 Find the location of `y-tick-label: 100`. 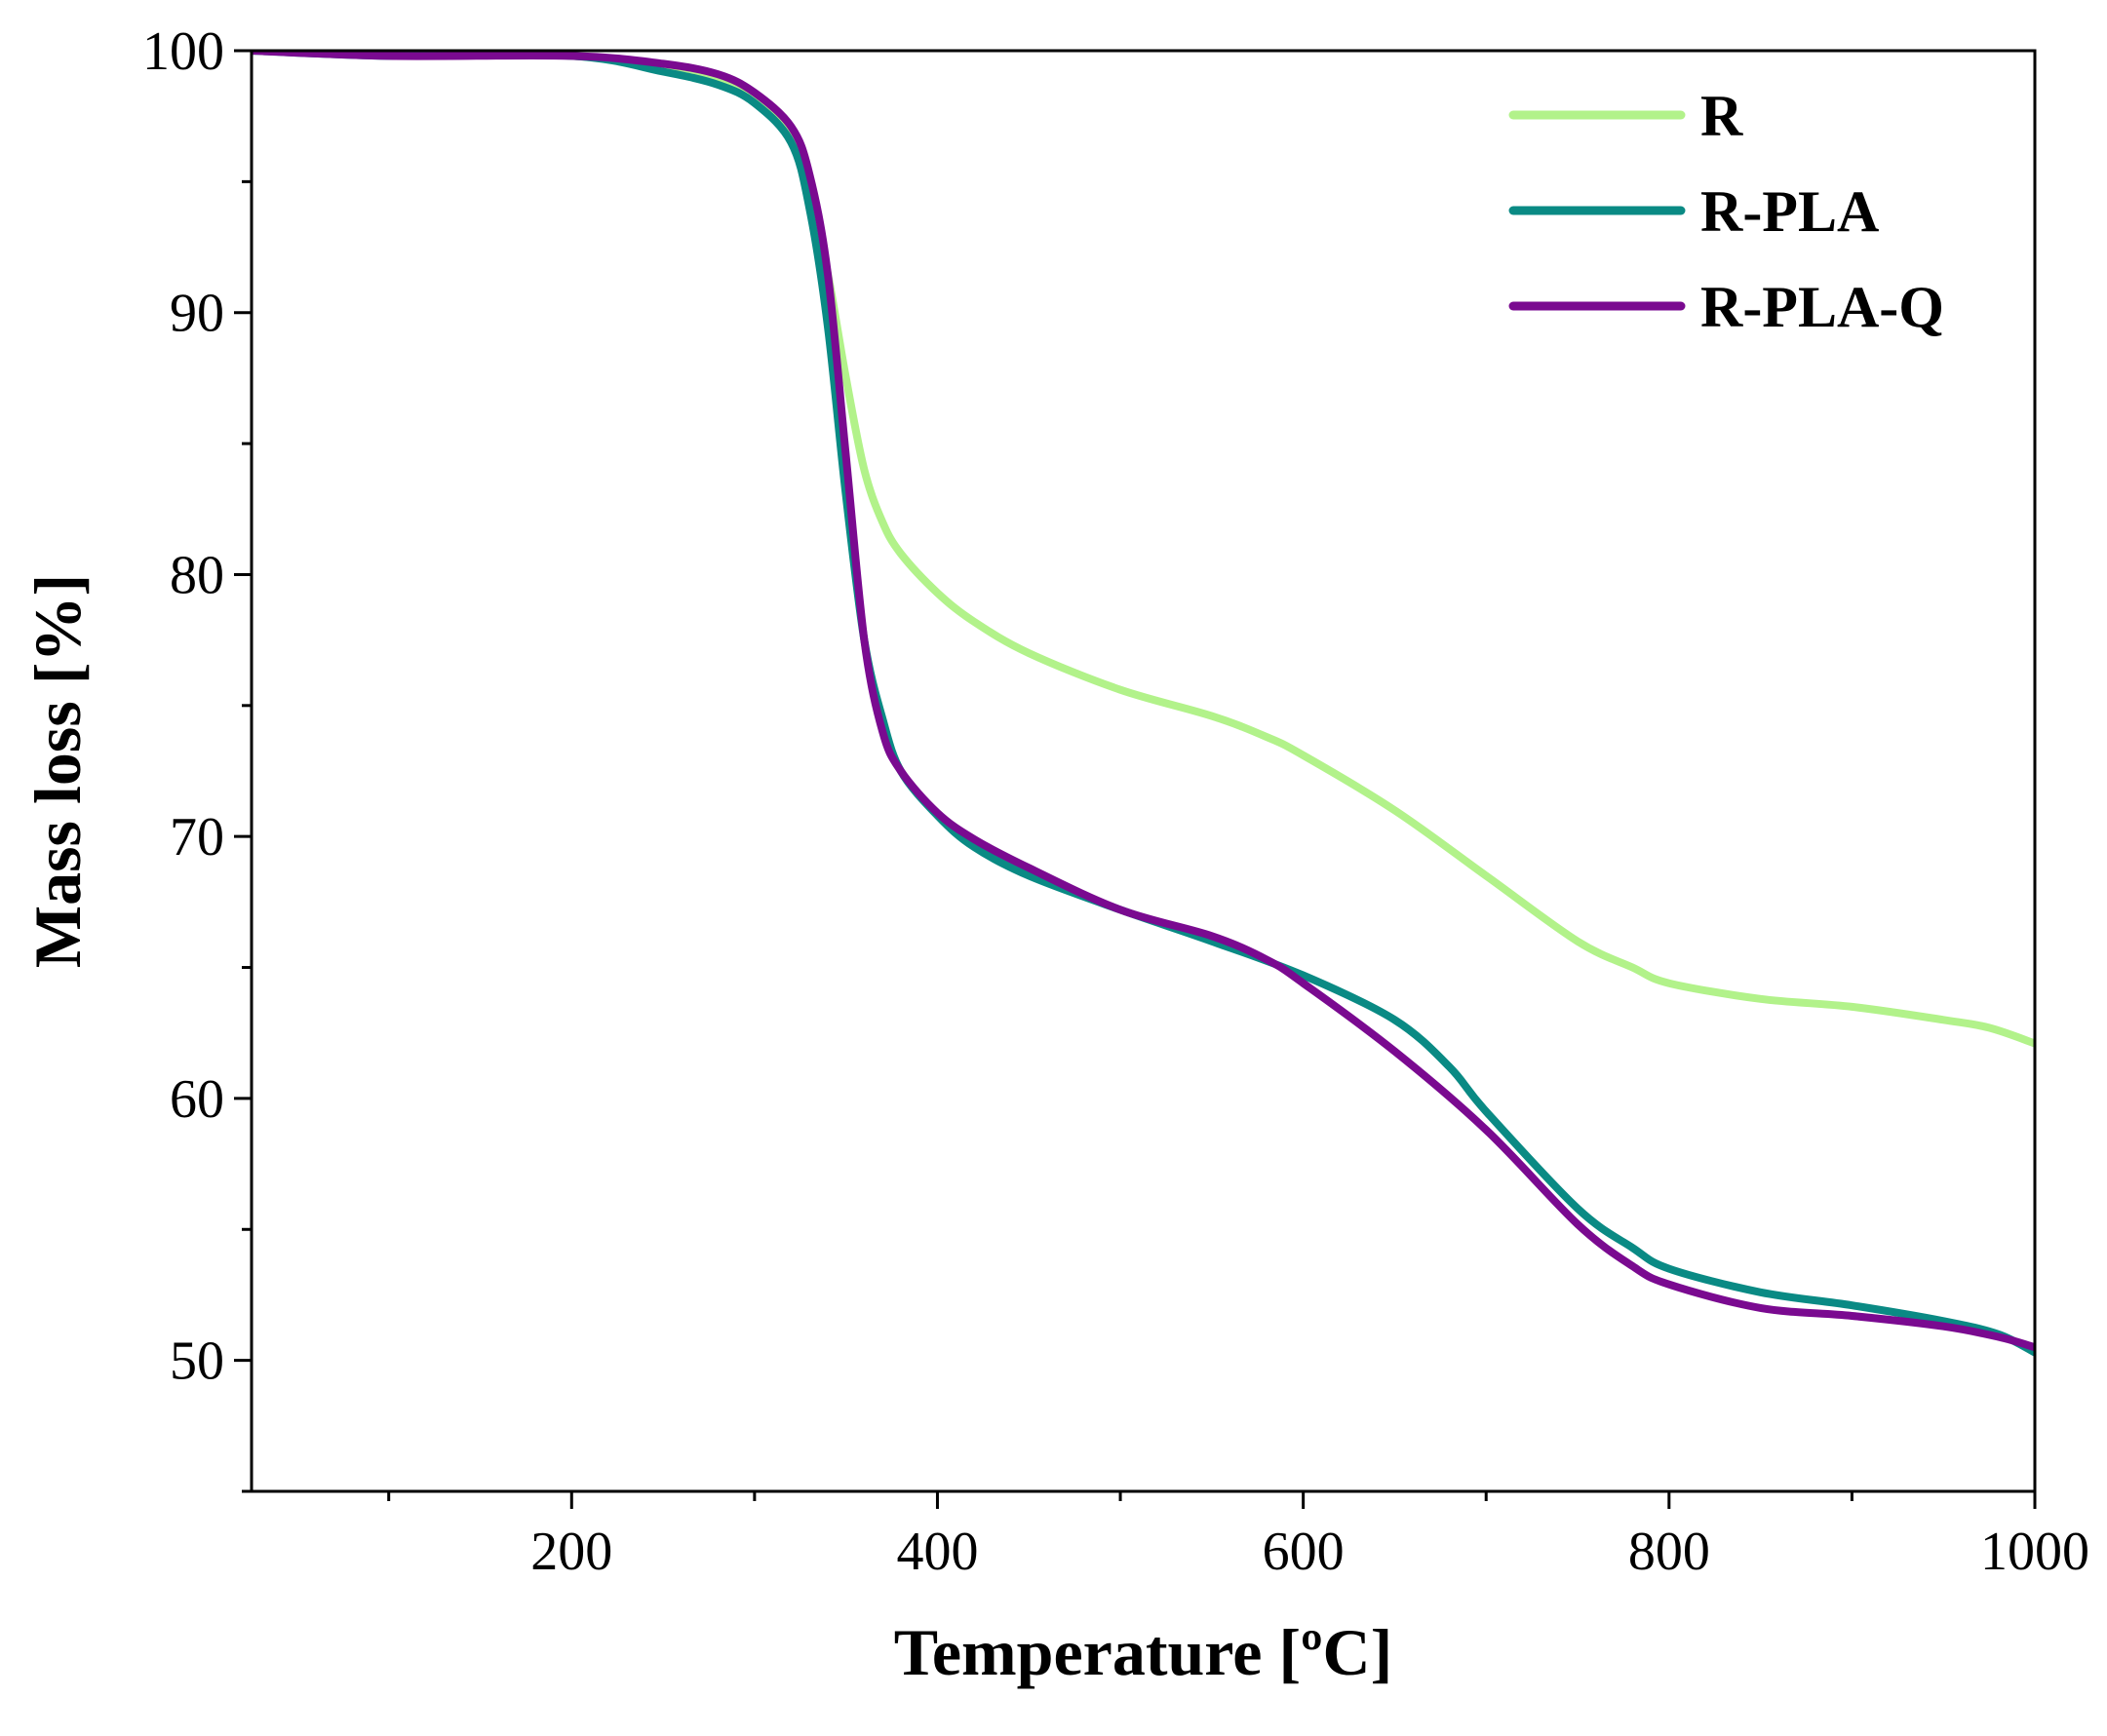

y-tick-label: 100 is located at coordinates (183, 51).